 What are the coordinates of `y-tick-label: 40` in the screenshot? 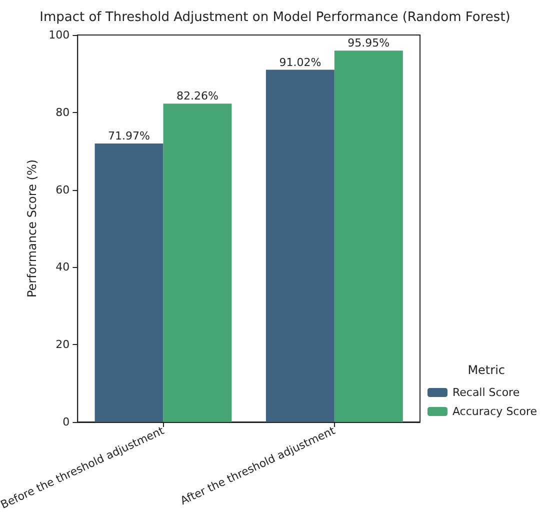 It's located at (63, 267).